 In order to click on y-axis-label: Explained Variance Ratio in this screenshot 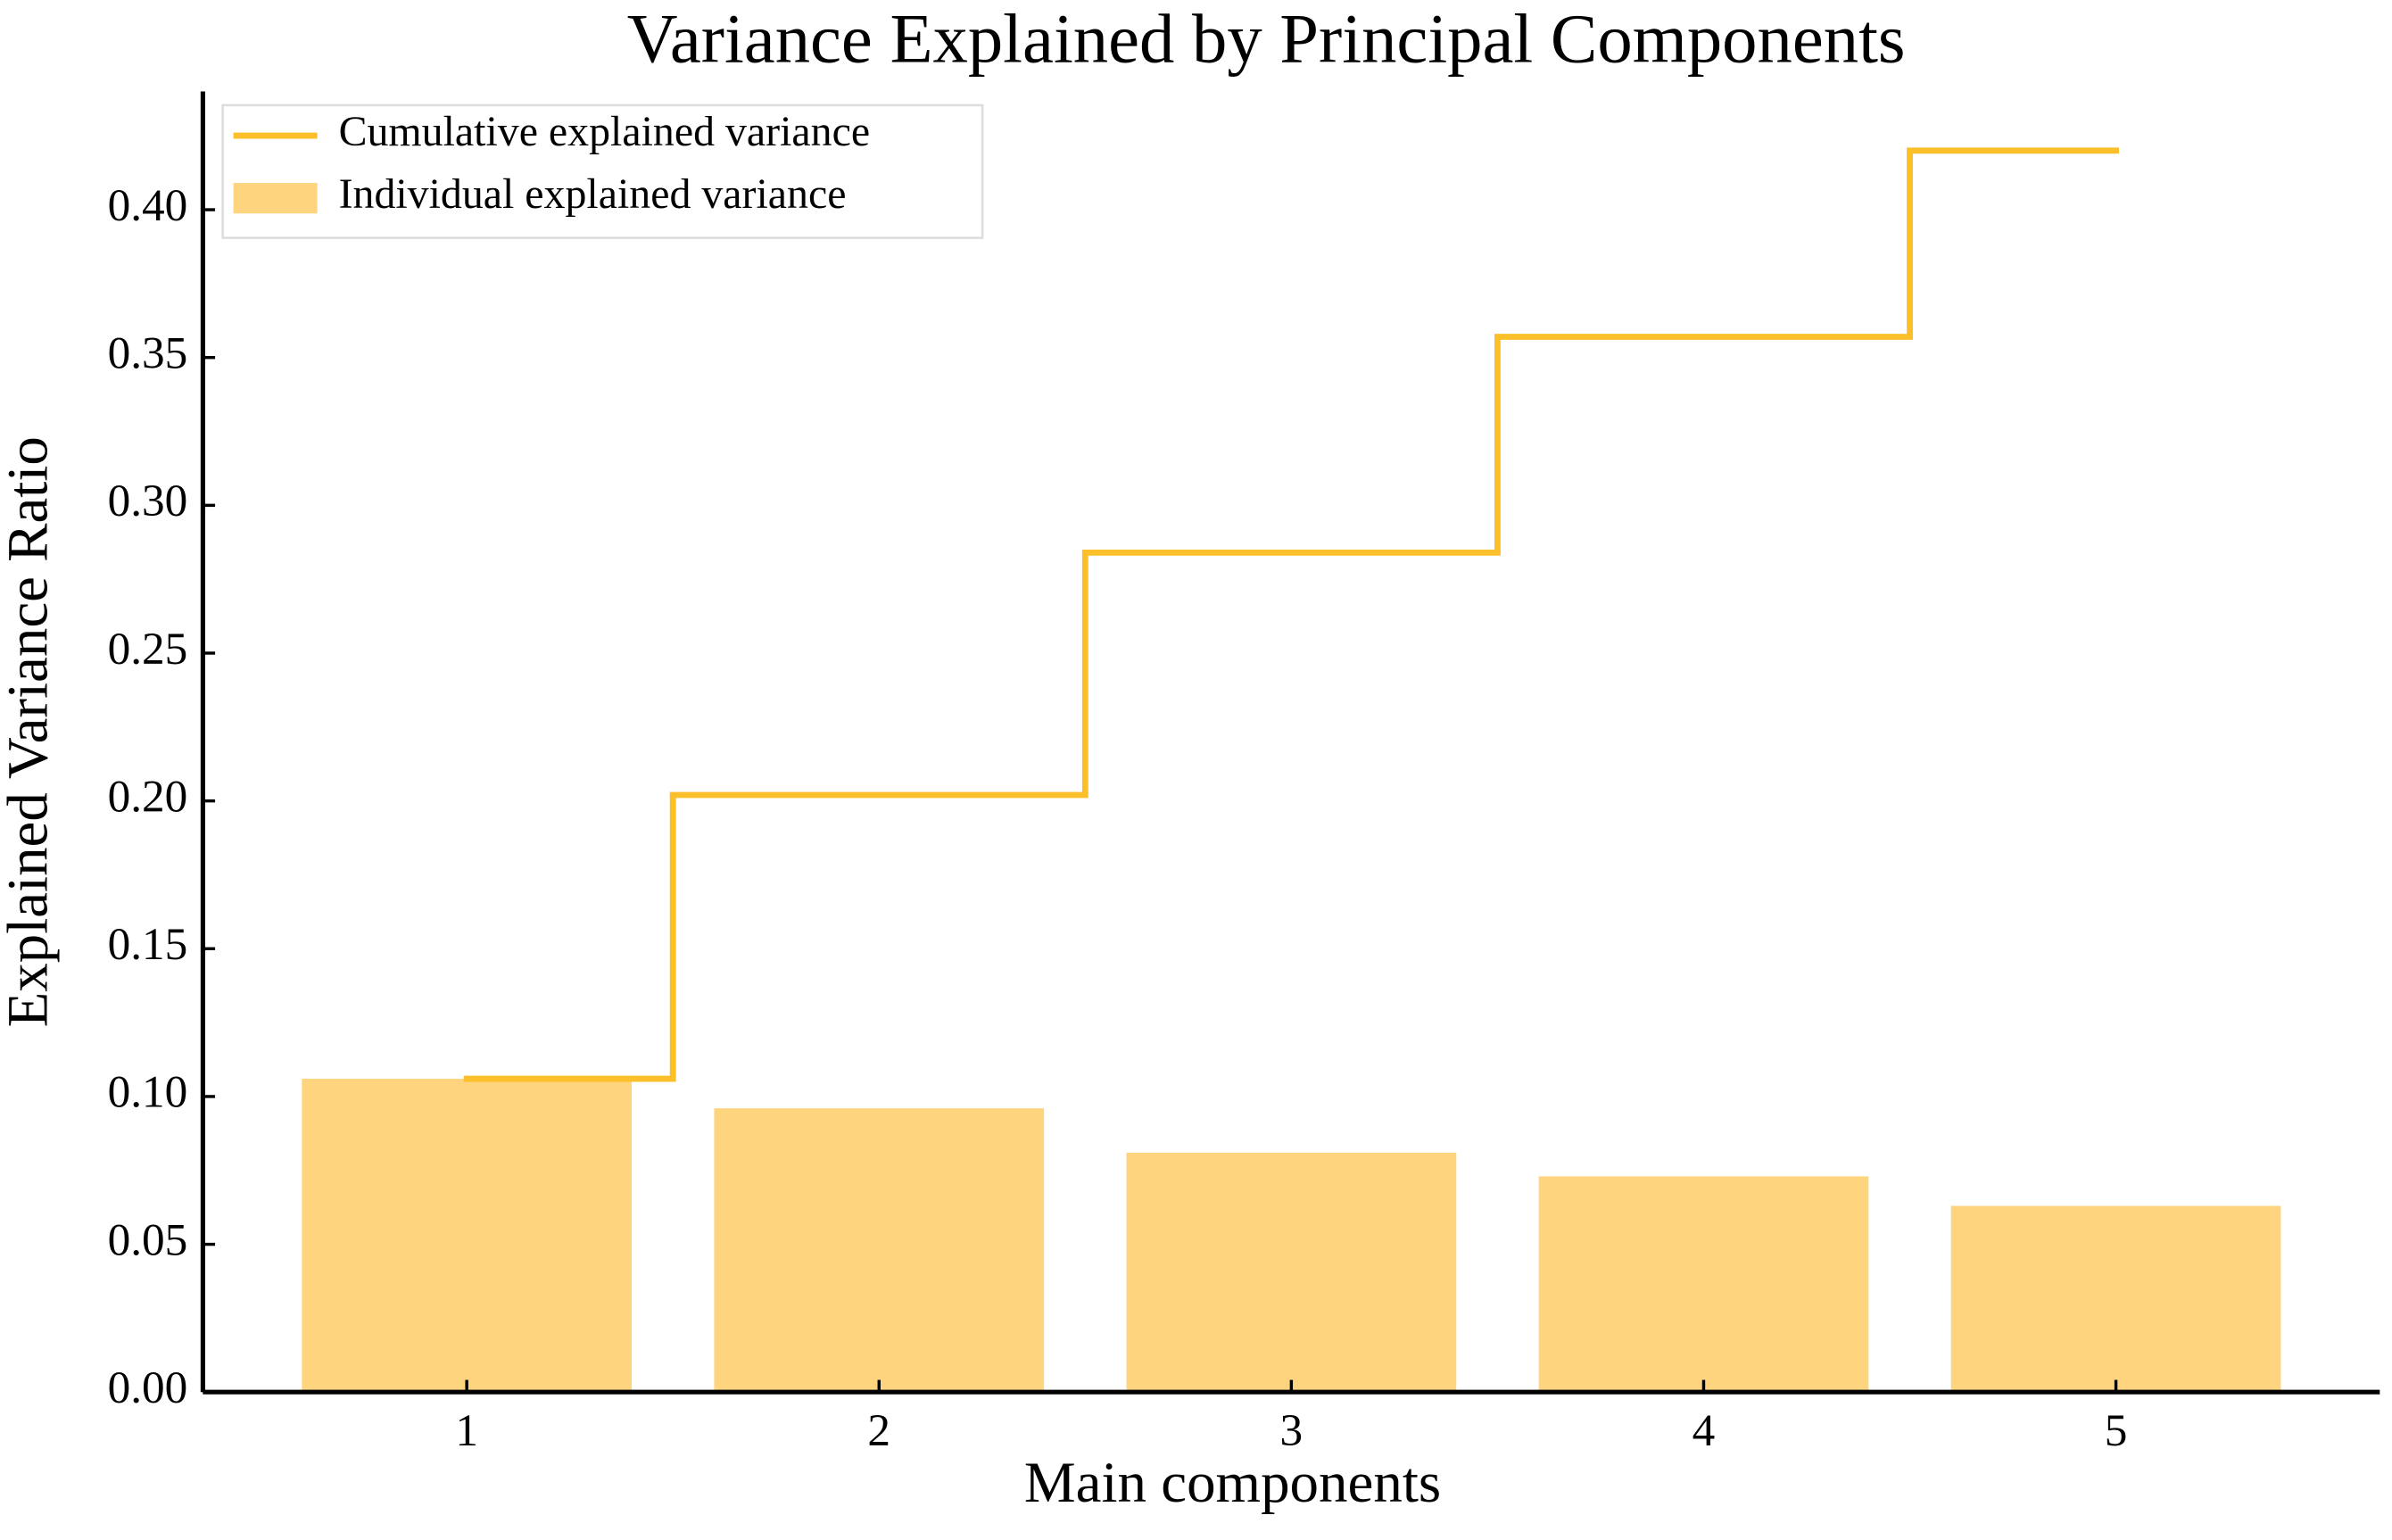, I will do `click(30, 731)`.